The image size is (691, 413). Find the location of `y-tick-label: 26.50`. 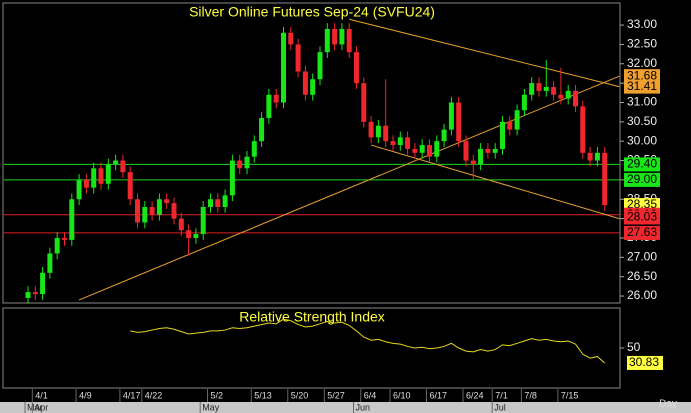

y-tick-label: 26.50 is located at coordinates (642, 276).